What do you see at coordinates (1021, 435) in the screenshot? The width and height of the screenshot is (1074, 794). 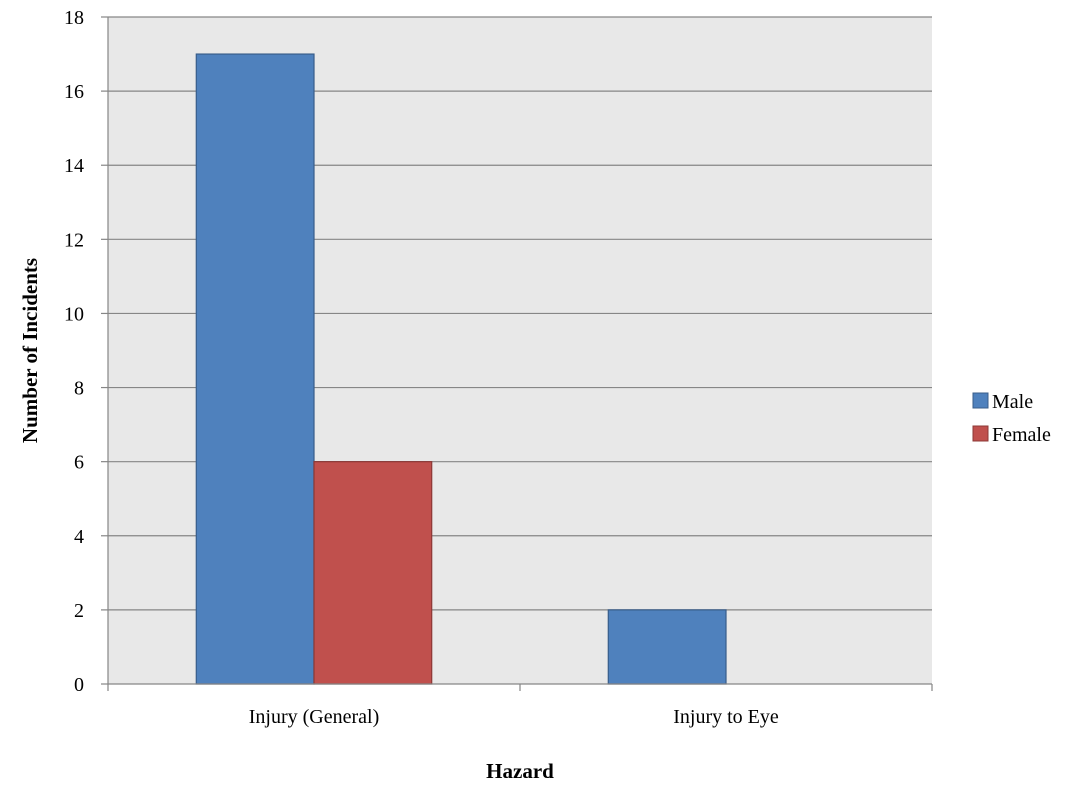 I see `legend-label-female: Female` at bounding box center [1021, 435].